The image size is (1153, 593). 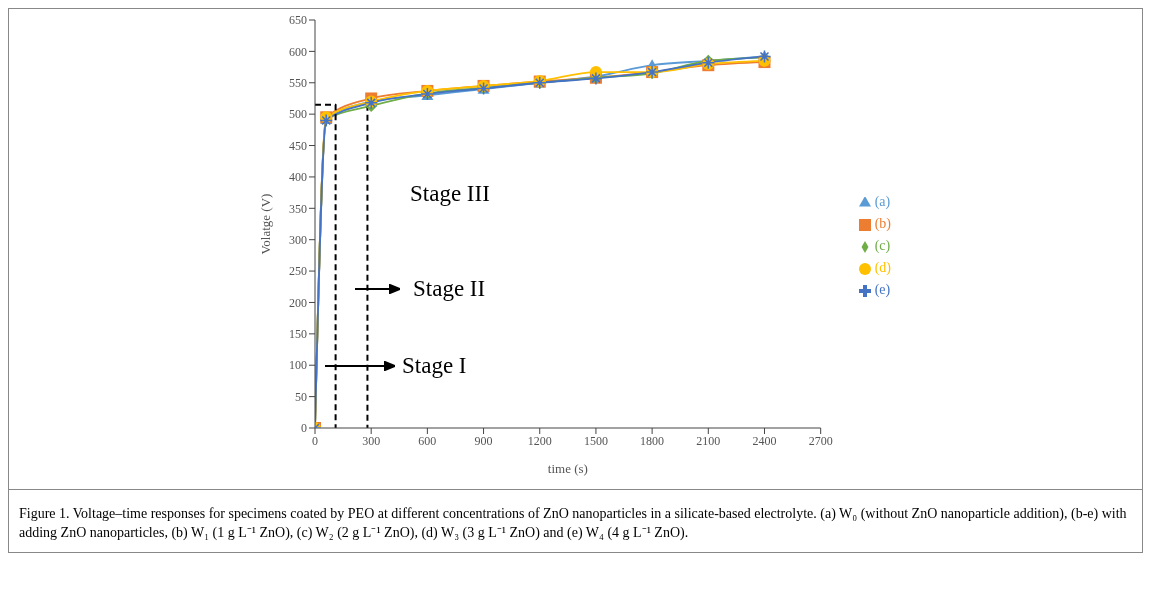 I want to click on y-tick-label: 350, so click(x=298, y=208).